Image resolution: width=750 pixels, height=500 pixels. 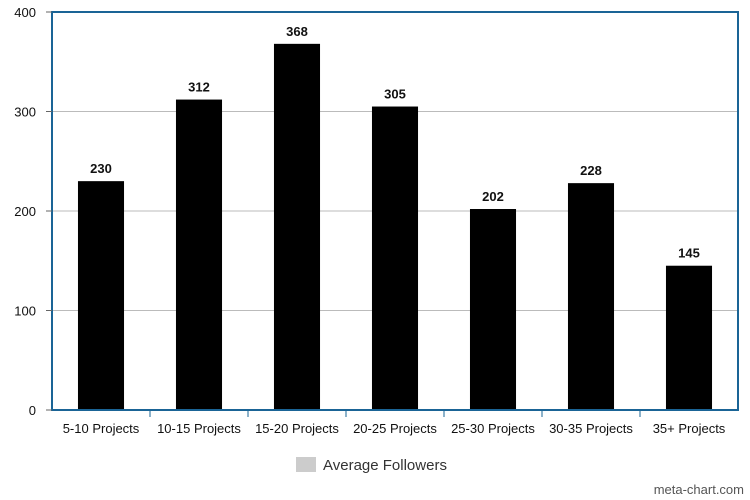 What do you see at coordinates (591, 428) in the screenshot?
I see `x-tick-label: 30-35 Projects` at bounding box center [591, 428].